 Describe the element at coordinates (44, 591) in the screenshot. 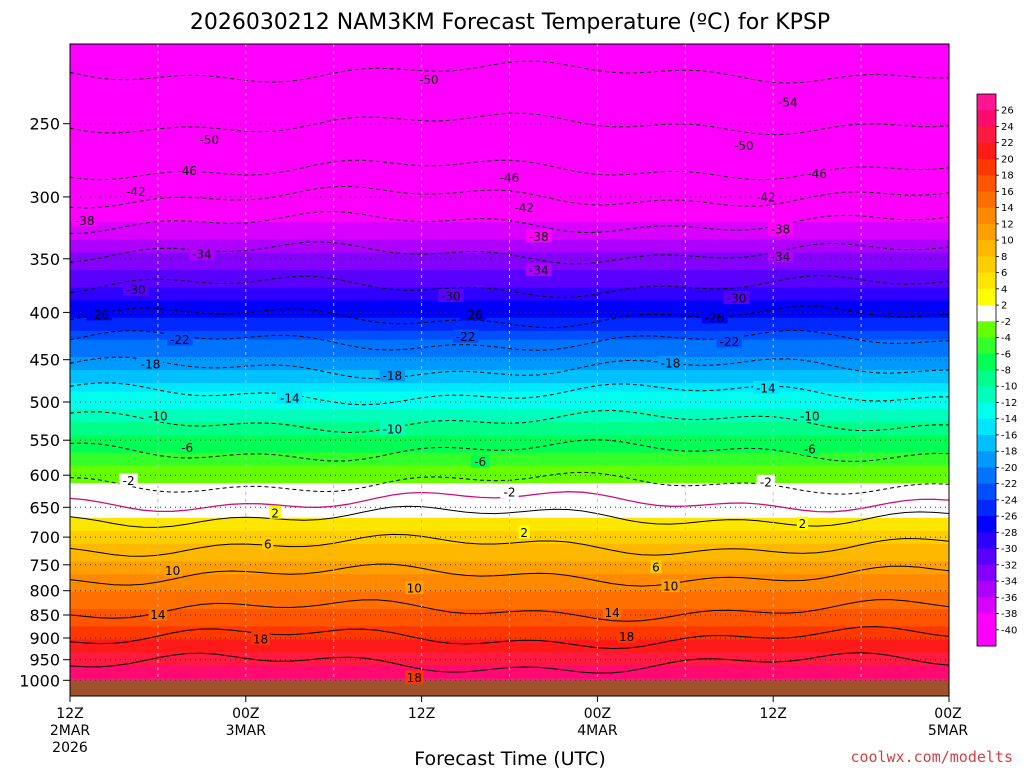

I see `y-tick-label: 800` at that location.